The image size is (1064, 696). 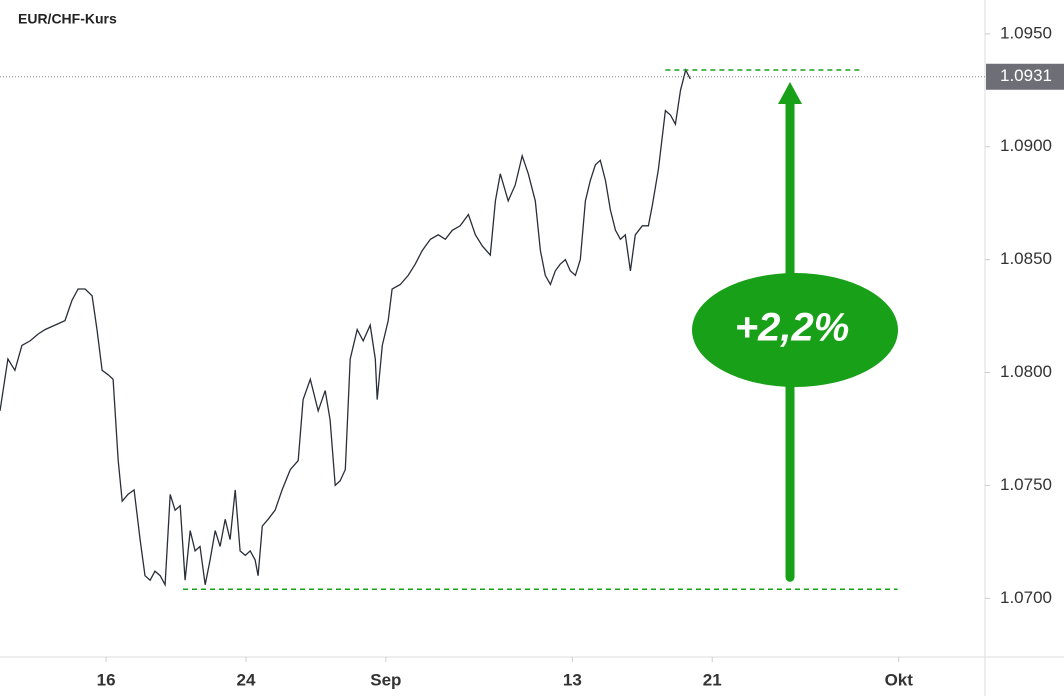 I want to click on annotation-bubble, so click(x=795, y=330).